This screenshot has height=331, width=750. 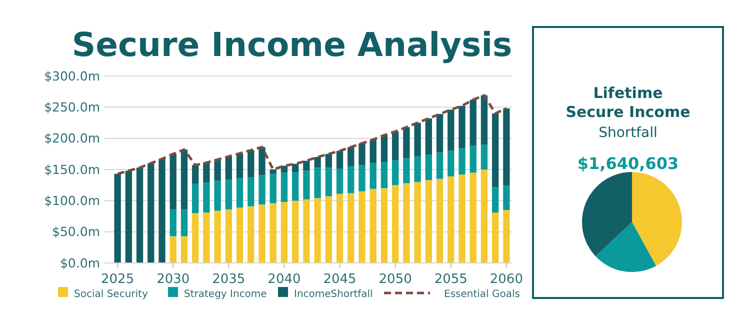 What do you see at coordinates (173, 279) in the screenshot?
I see `x-tick-label: 2030` at bounding box center [173, 279].